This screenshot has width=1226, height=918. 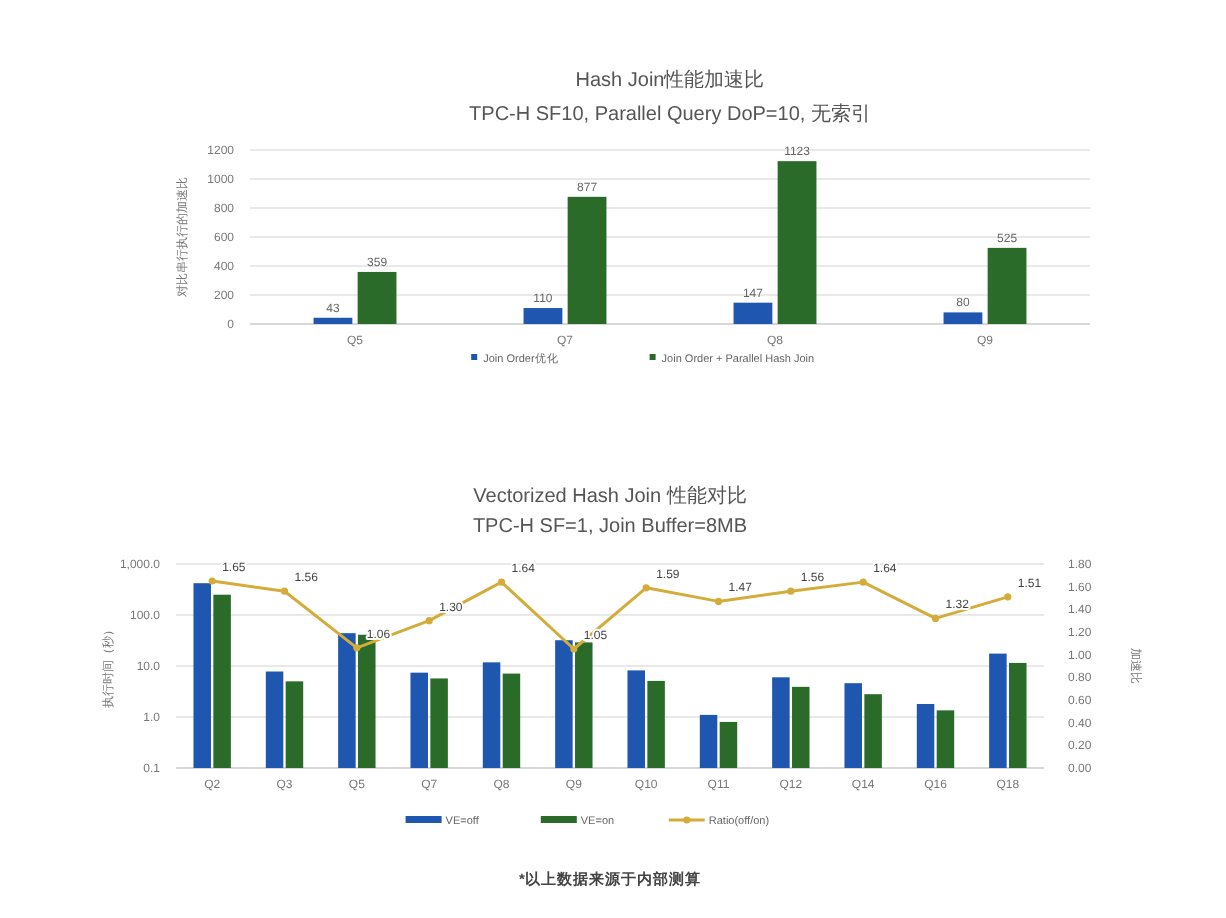 I want to click on chart-title: Vectorized Hash Join 性能对比, so click(x=610, y=496).